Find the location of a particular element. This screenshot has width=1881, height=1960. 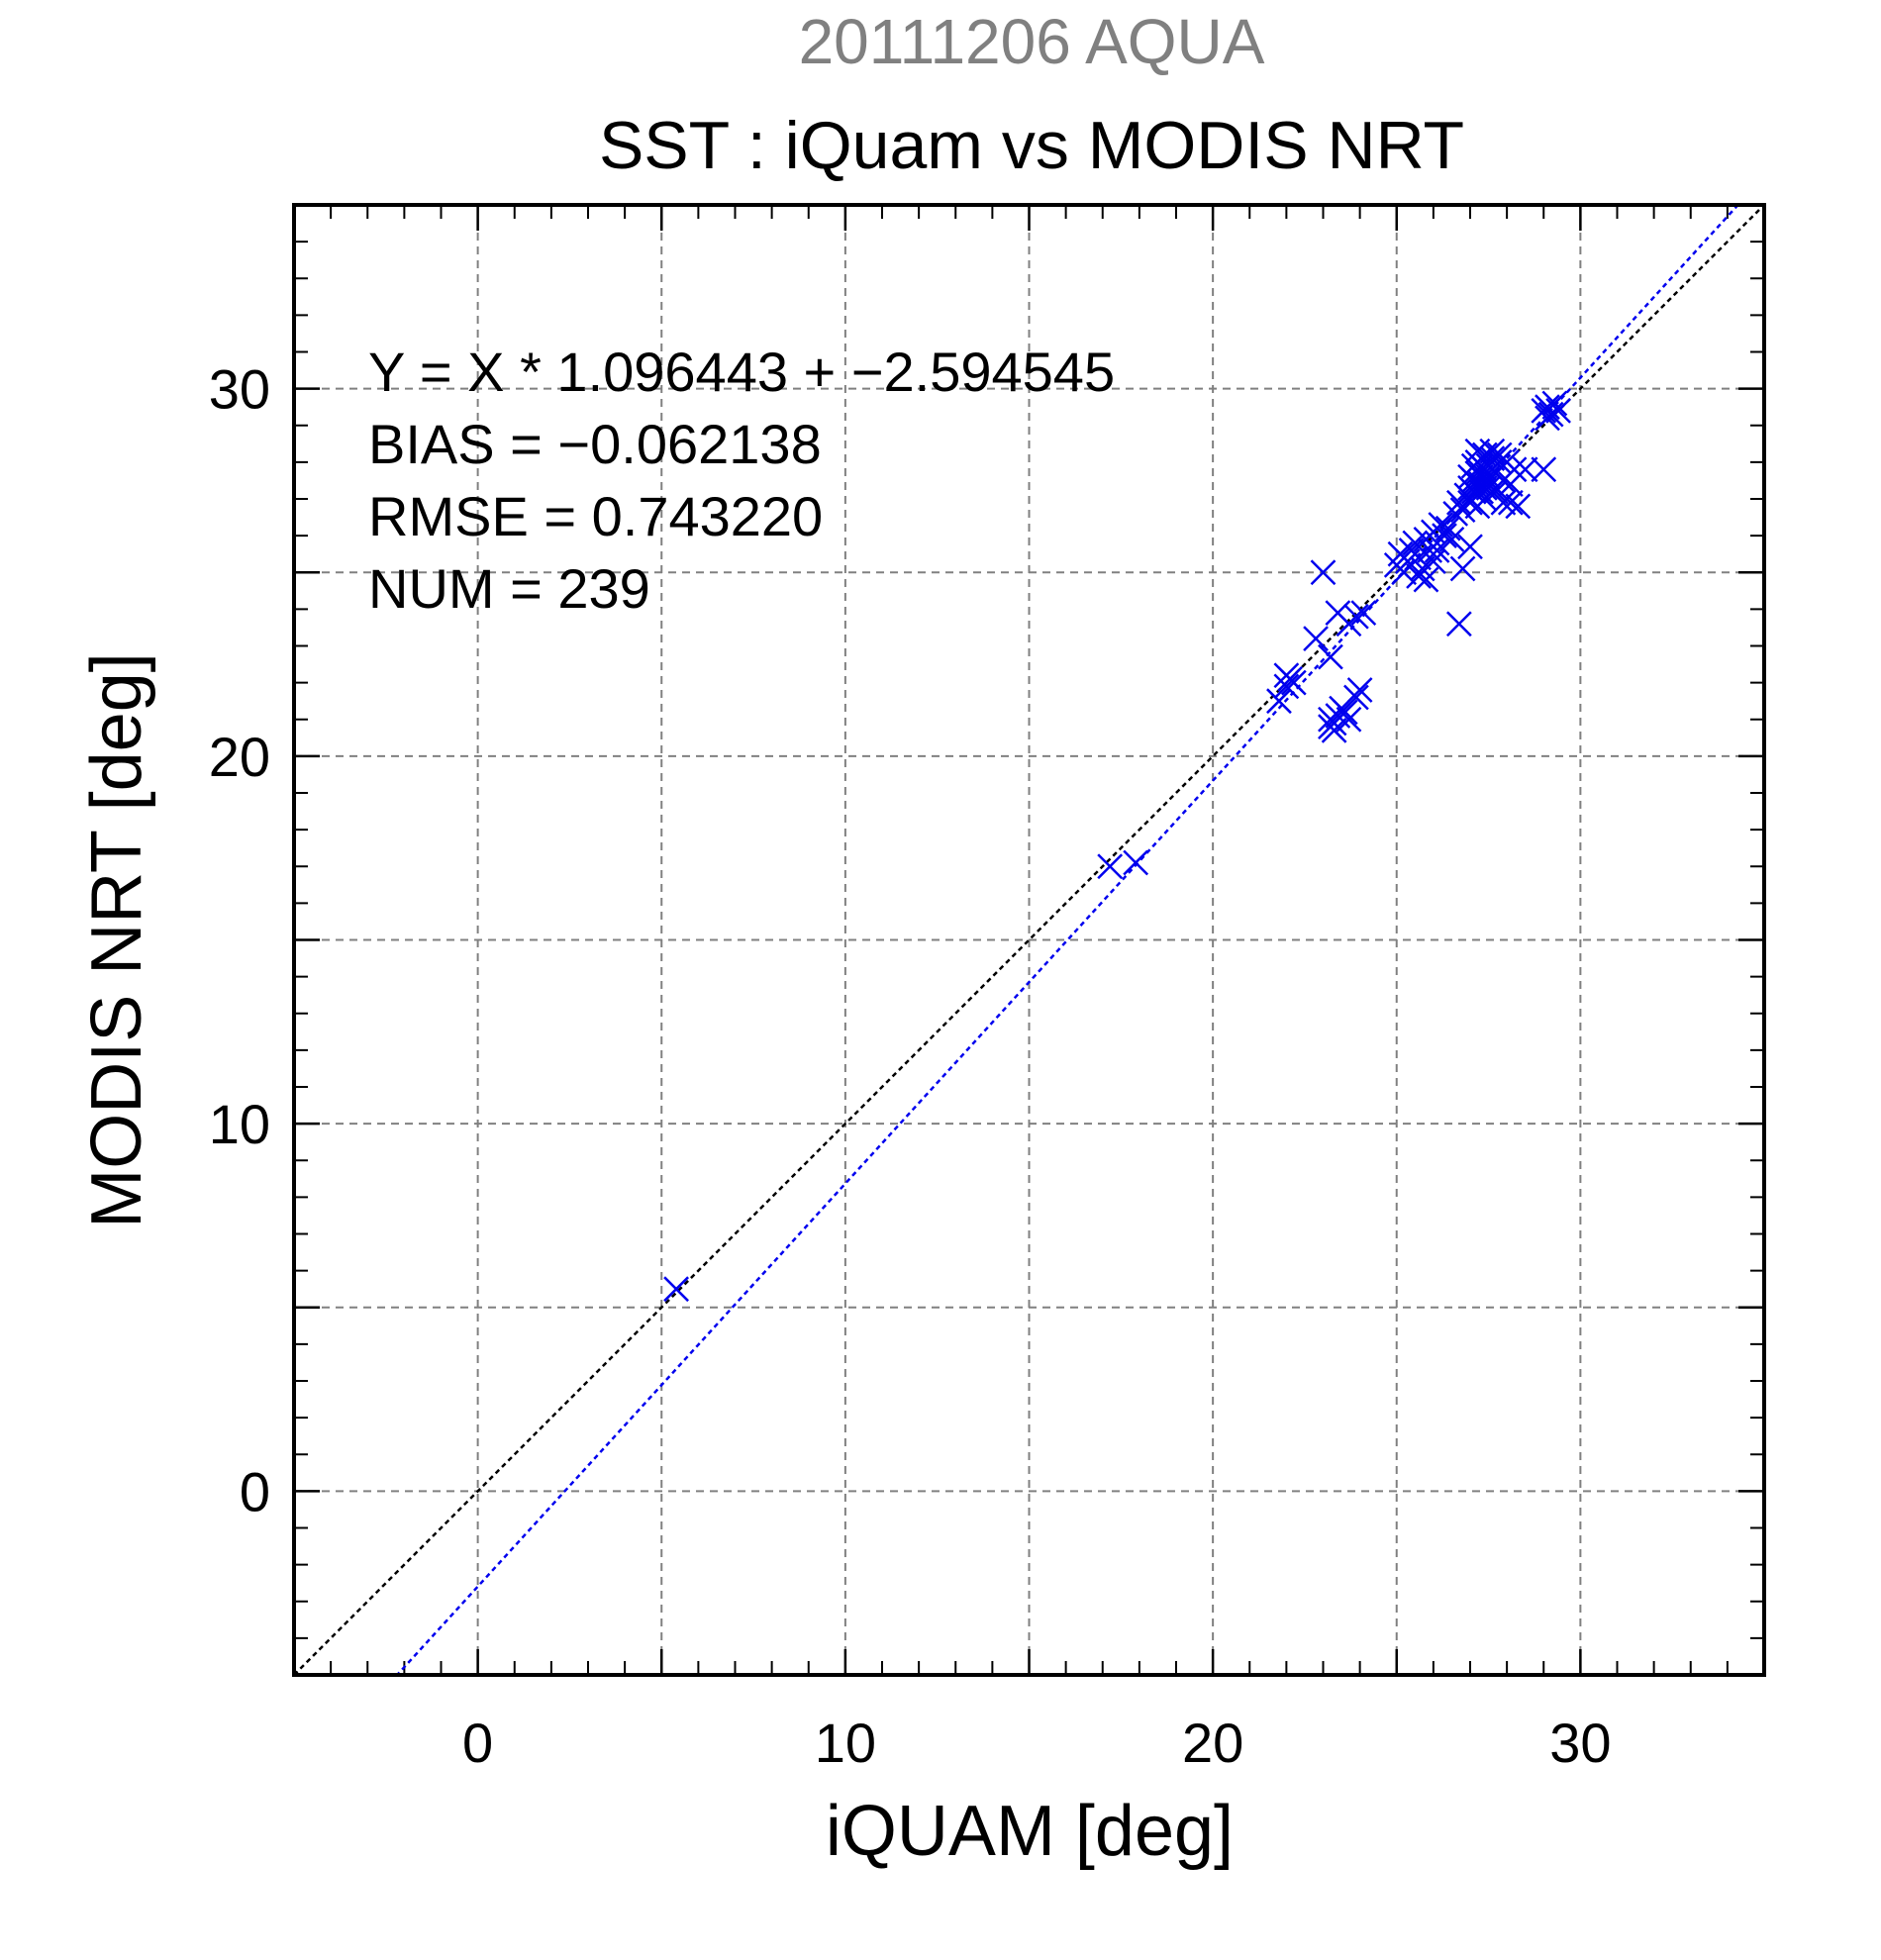

x-axis-label: iQUAM [deg] is located at coordinates (1030, 1831).